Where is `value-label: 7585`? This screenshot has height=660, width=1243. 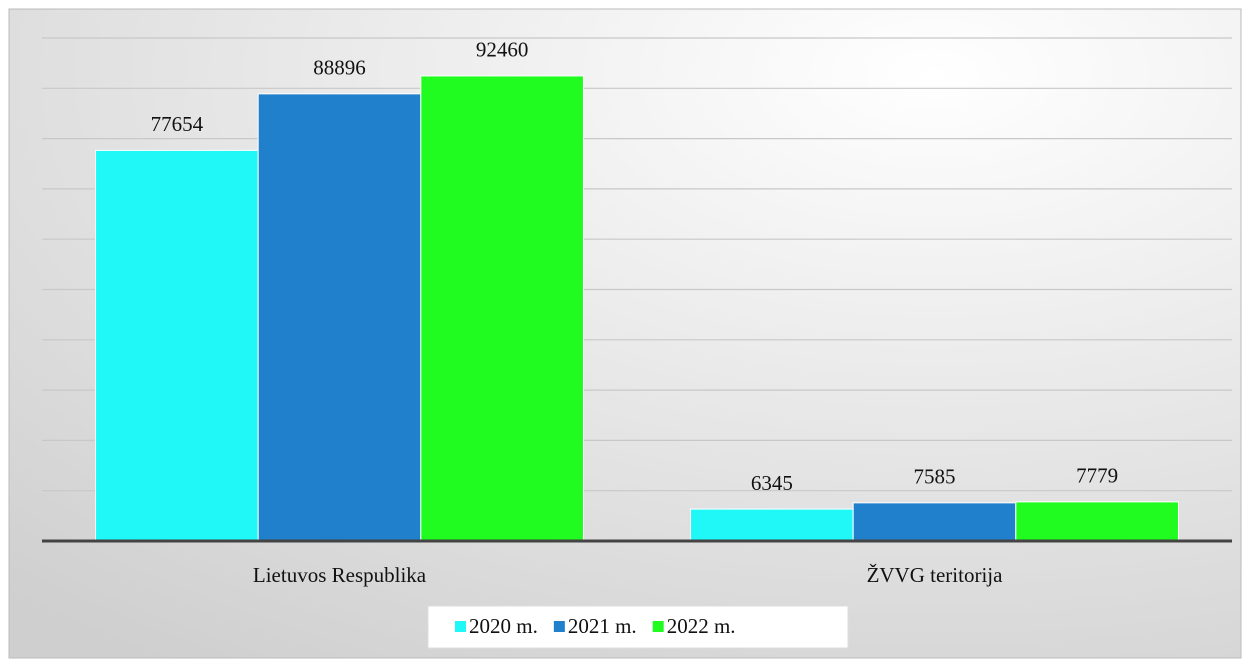
value-label: 7585 is located at coordinates (935, 477).